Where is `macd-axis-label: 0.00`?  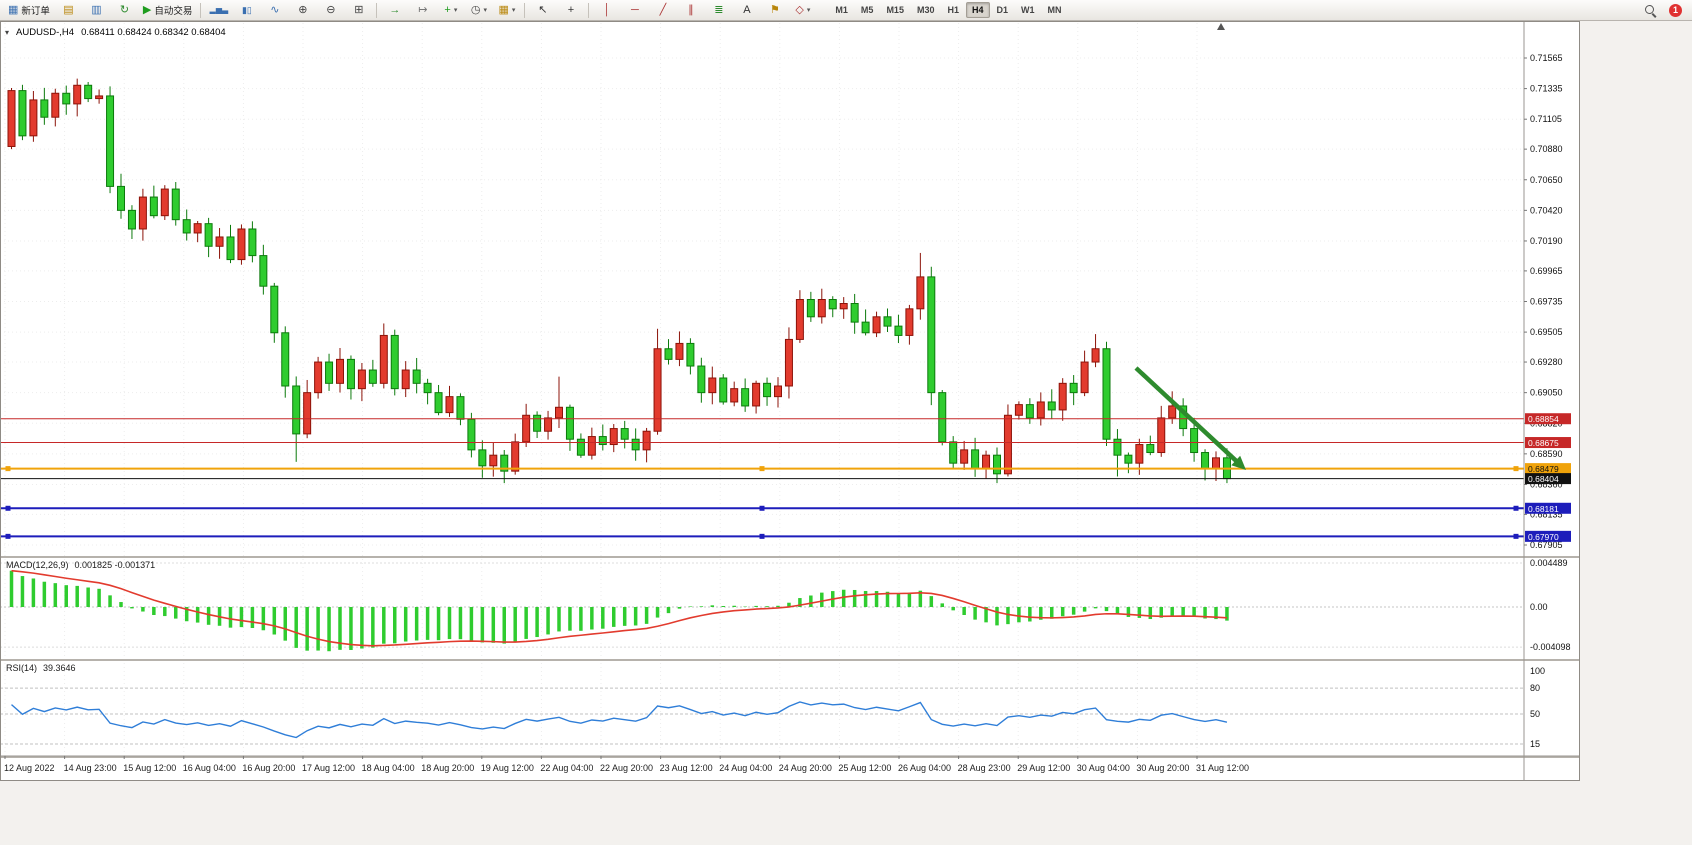 macd-axis-label: 0.00 is located at coordinates (1539, 607).